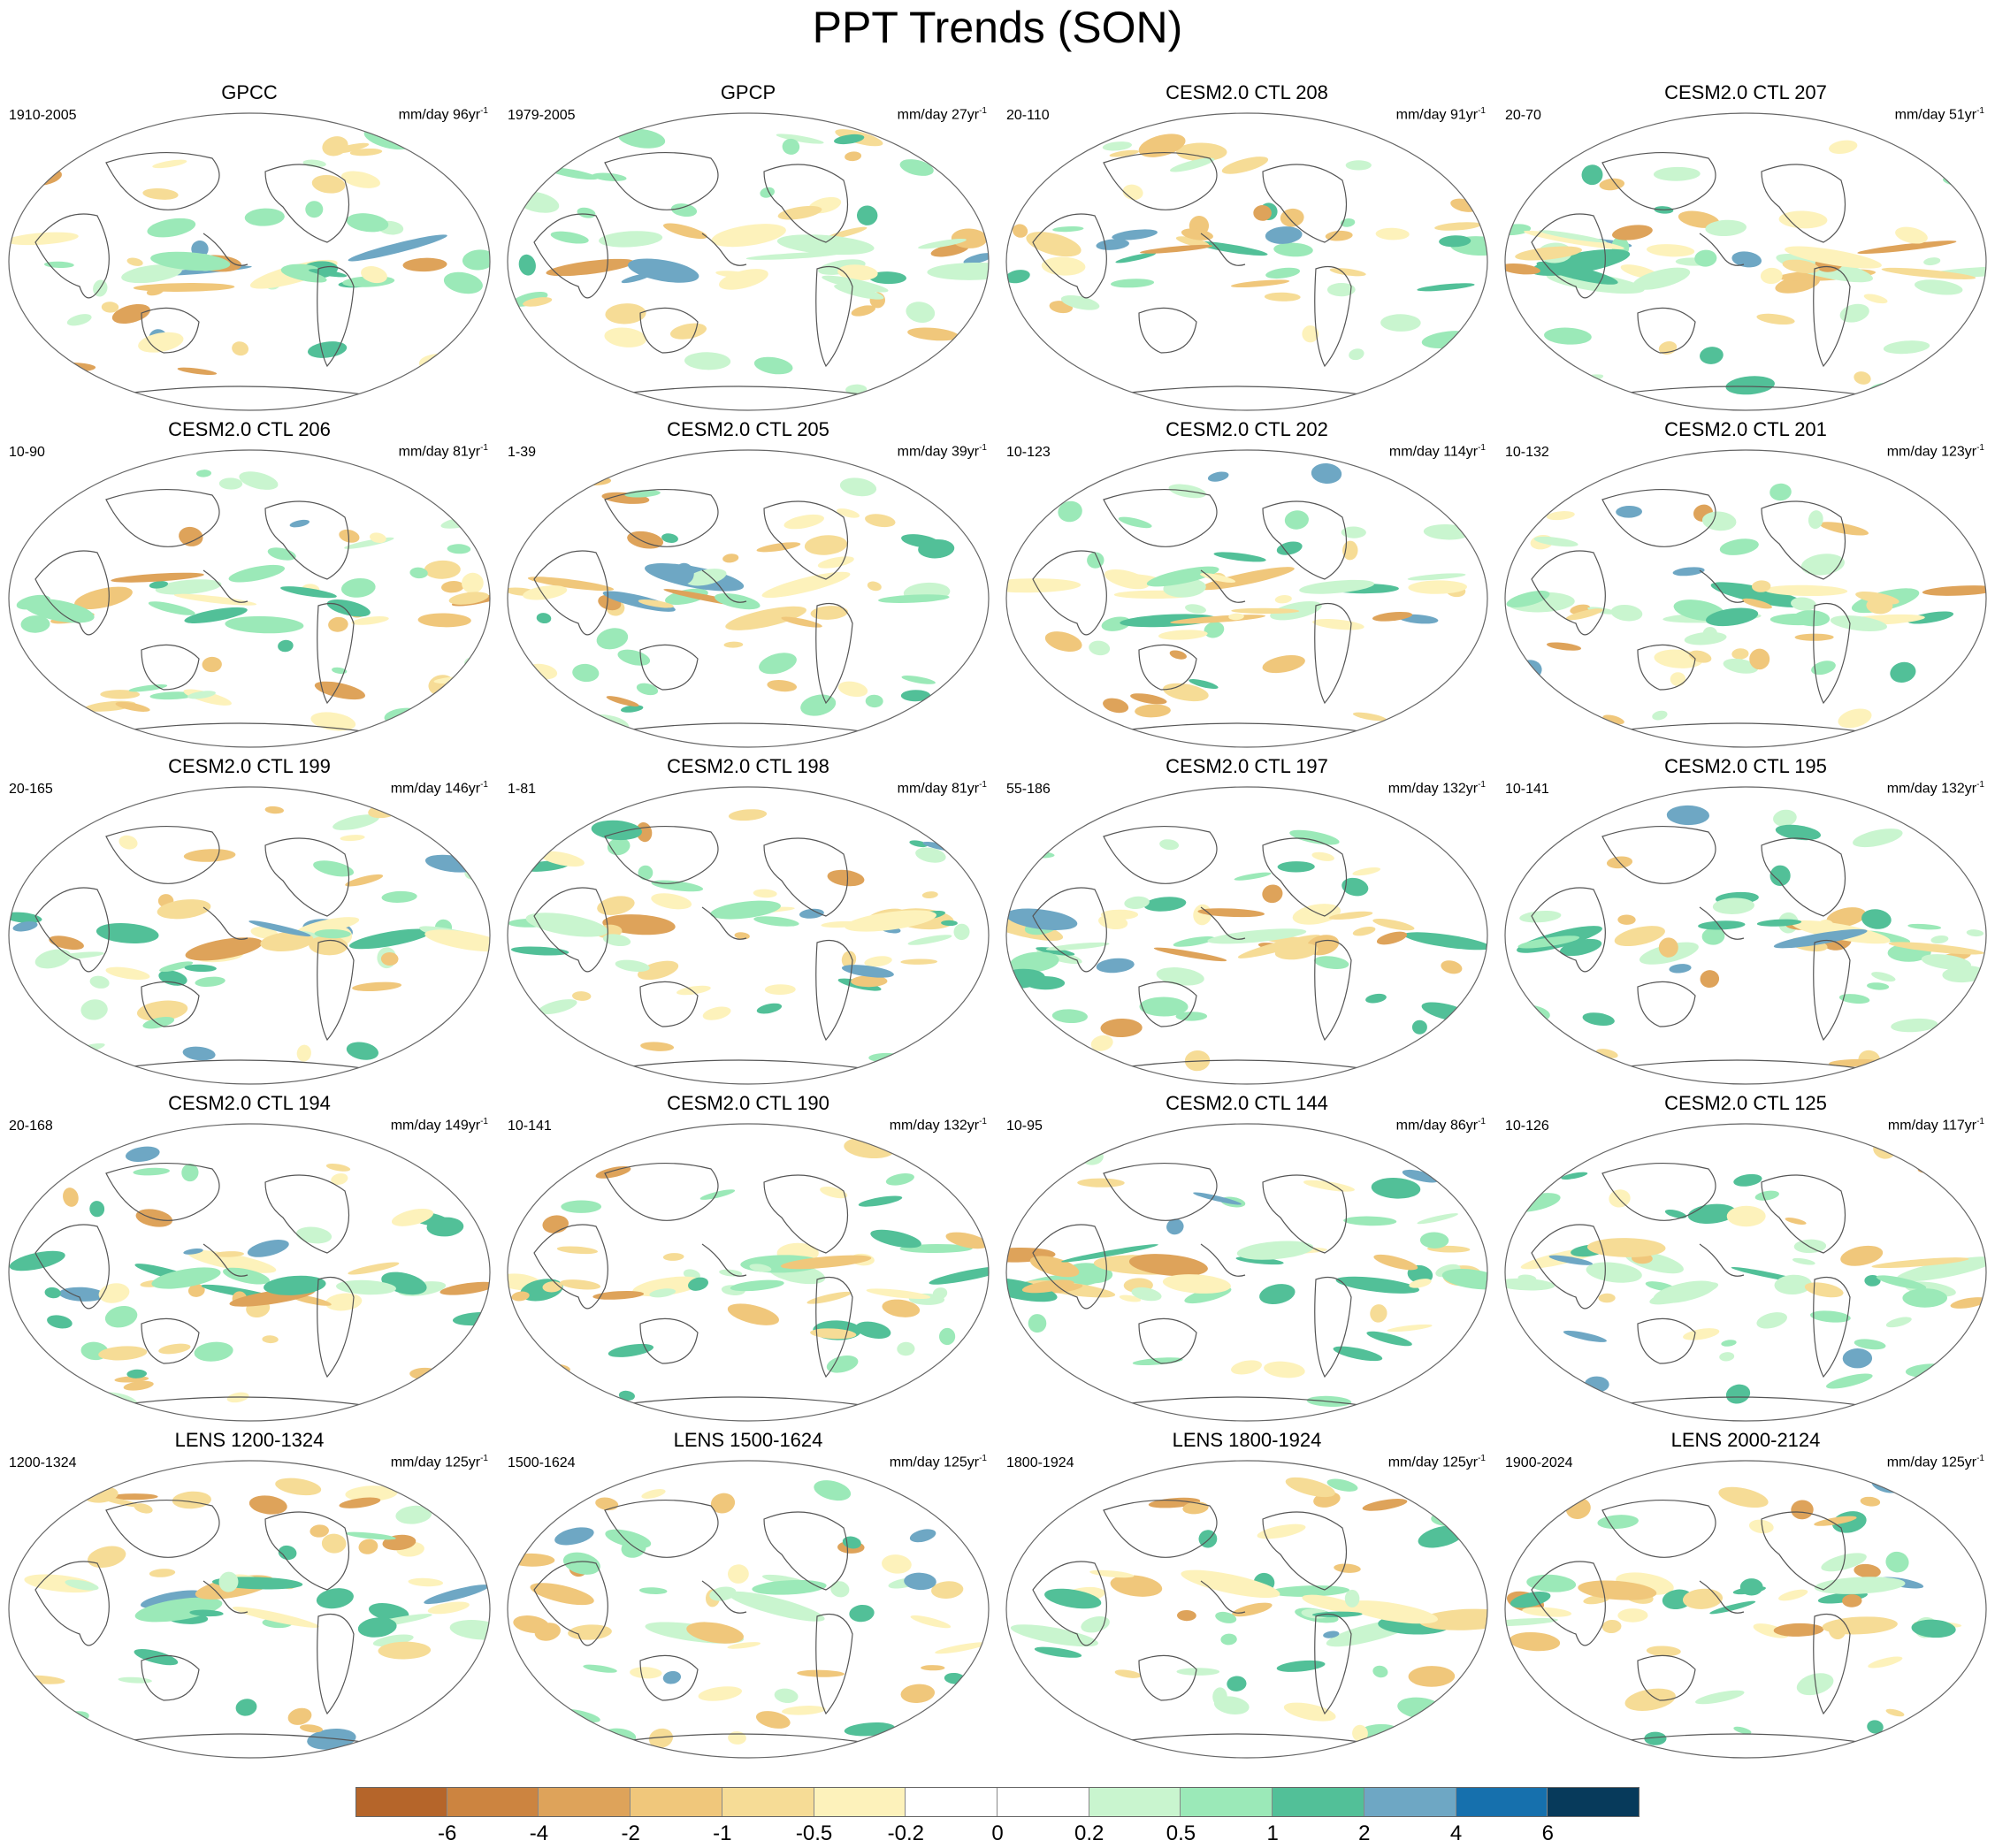  I want to click on map-panel: CESM2.0 CTL 144 10-95 mm/day 86yr-1, so click(1247, 1260).